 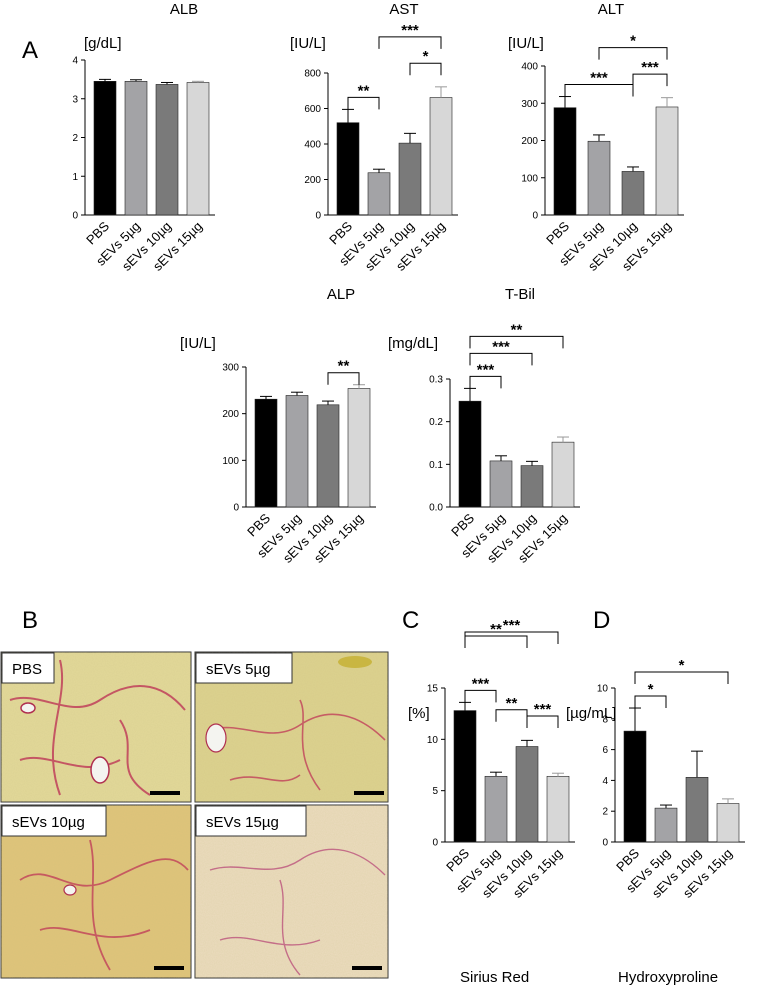 What do you see at coordinates (312, 74) in the screenshot?
I see `y-tick-label: 800` at bounding box center [312, 74].